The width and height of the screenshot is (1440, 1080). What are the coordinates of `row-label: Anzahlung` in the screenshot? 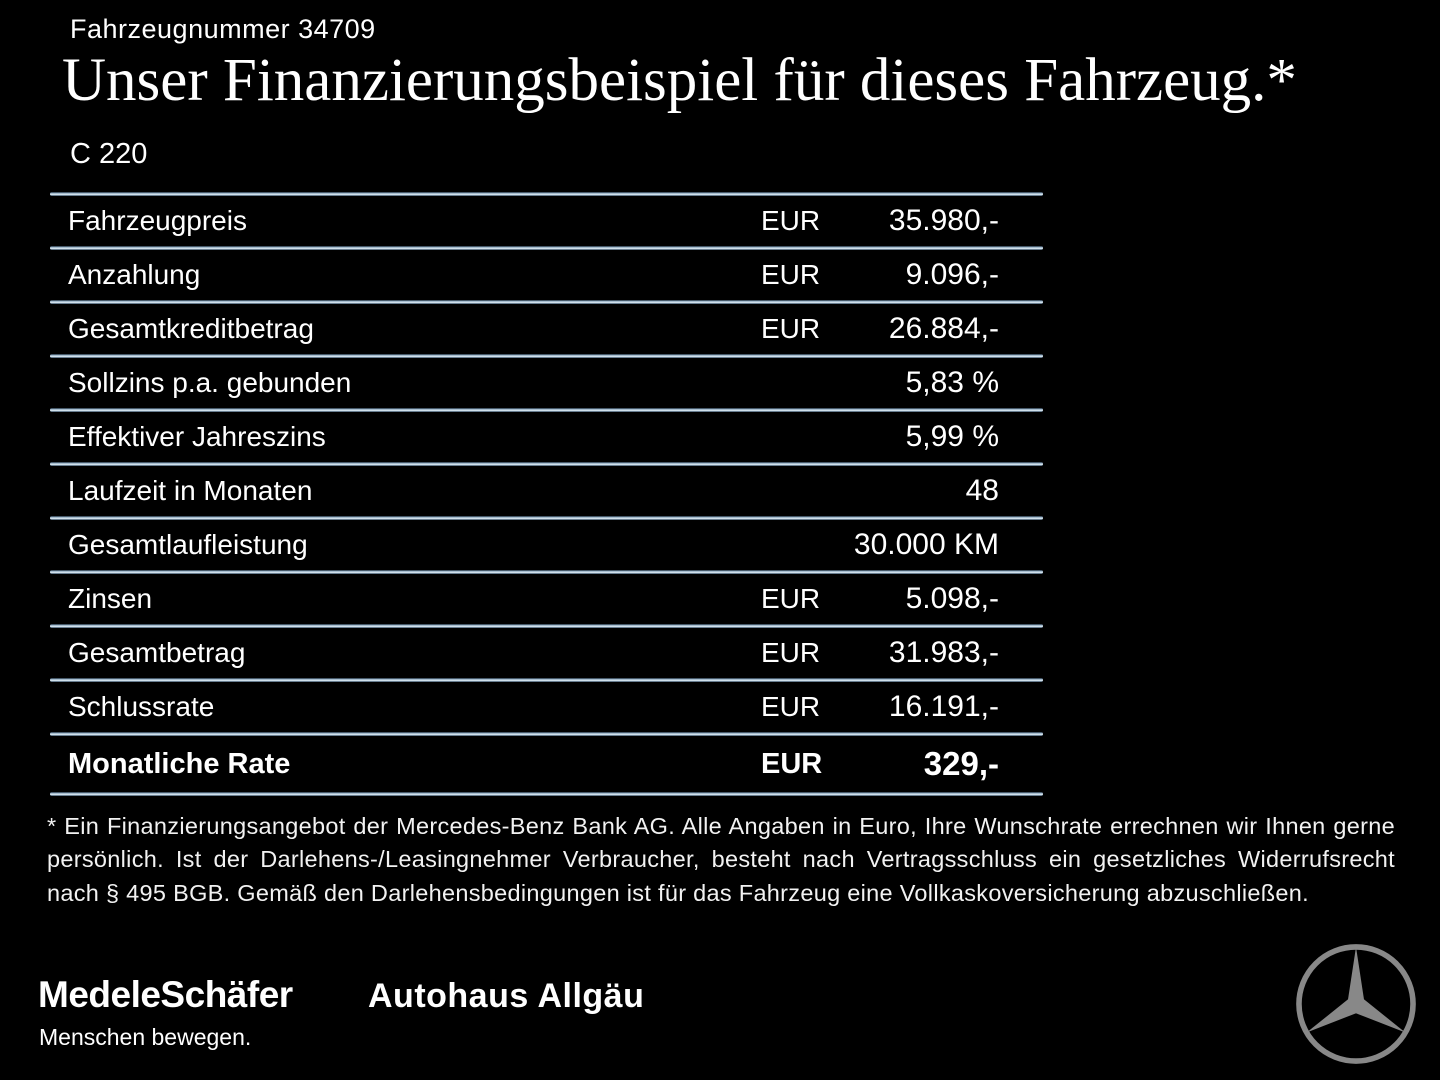 It's located at (134, 274).